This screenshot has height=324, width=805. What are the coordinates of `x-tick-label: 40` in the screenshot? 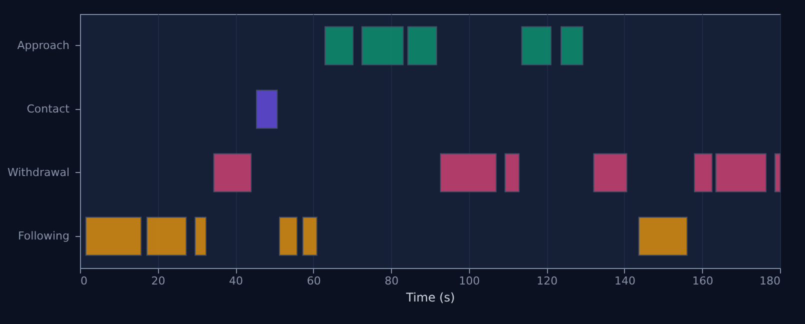 It's located at (236, 281).